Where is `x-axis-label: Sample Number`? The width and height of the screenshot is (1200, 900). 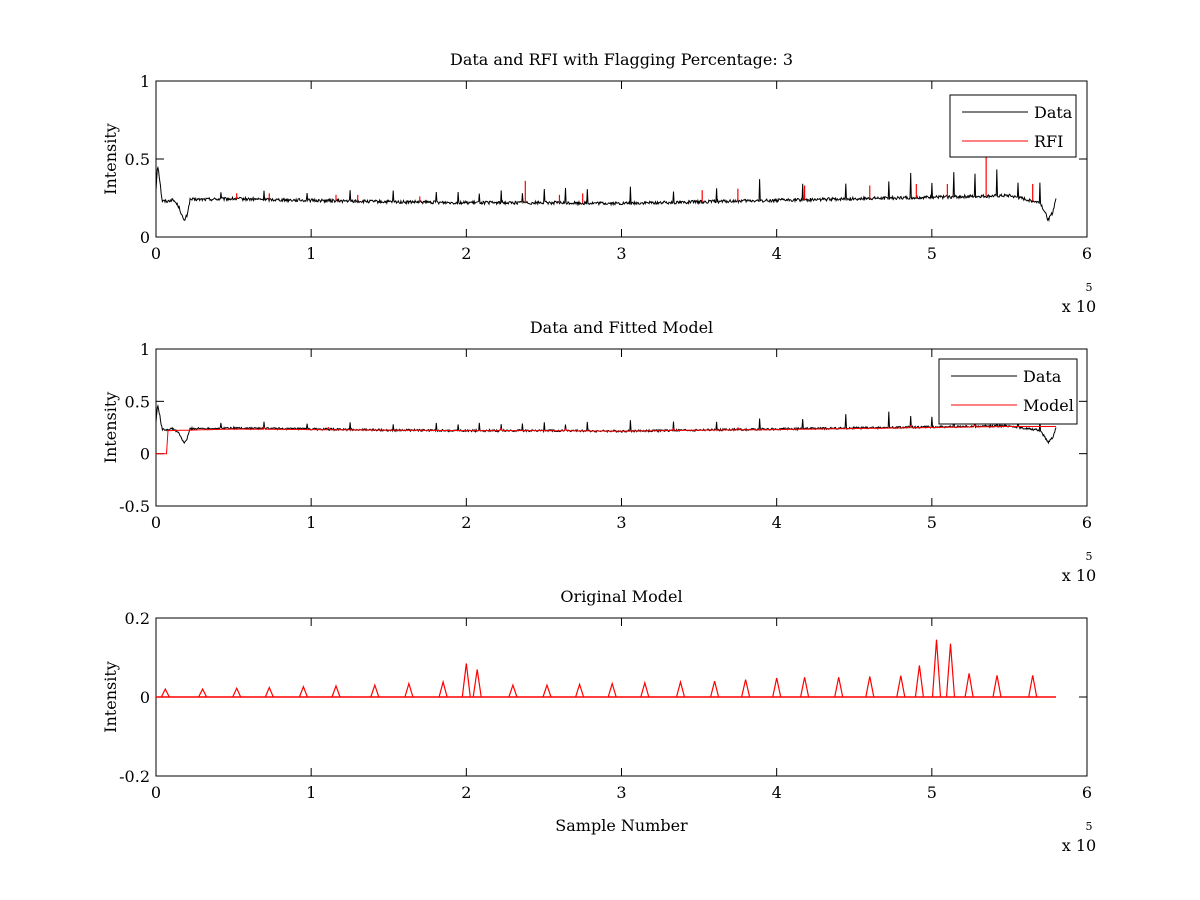
x-axis-label: Sample Number is located at coordinates (621, 825).